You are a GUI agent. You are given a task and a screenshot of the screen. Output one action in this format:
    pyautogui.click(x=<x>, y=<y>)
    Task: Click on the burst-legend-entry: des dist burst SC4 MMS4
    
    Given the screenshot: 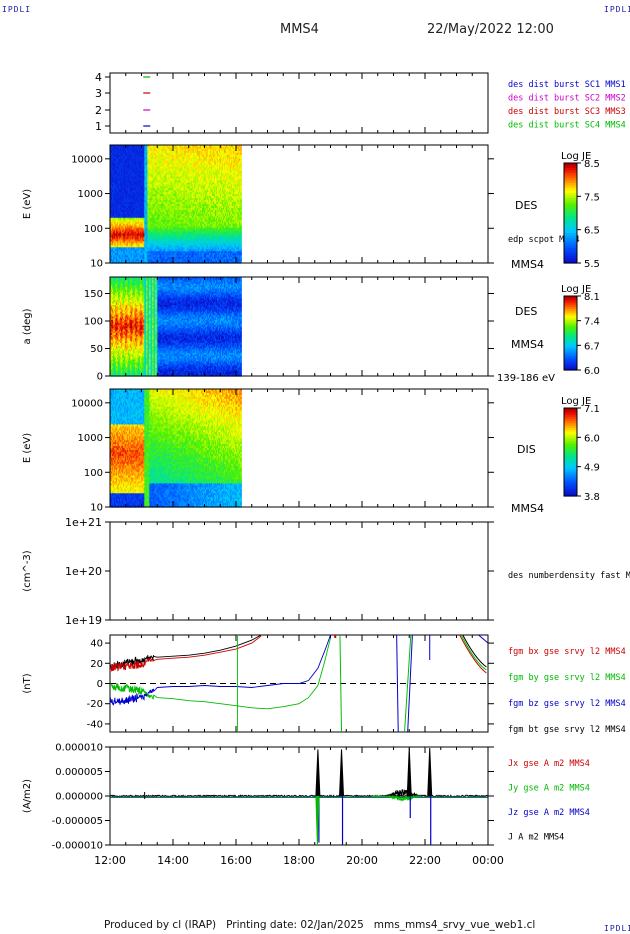 What is the action you would take?
    pyautogui.click(x=567, y=126)
    